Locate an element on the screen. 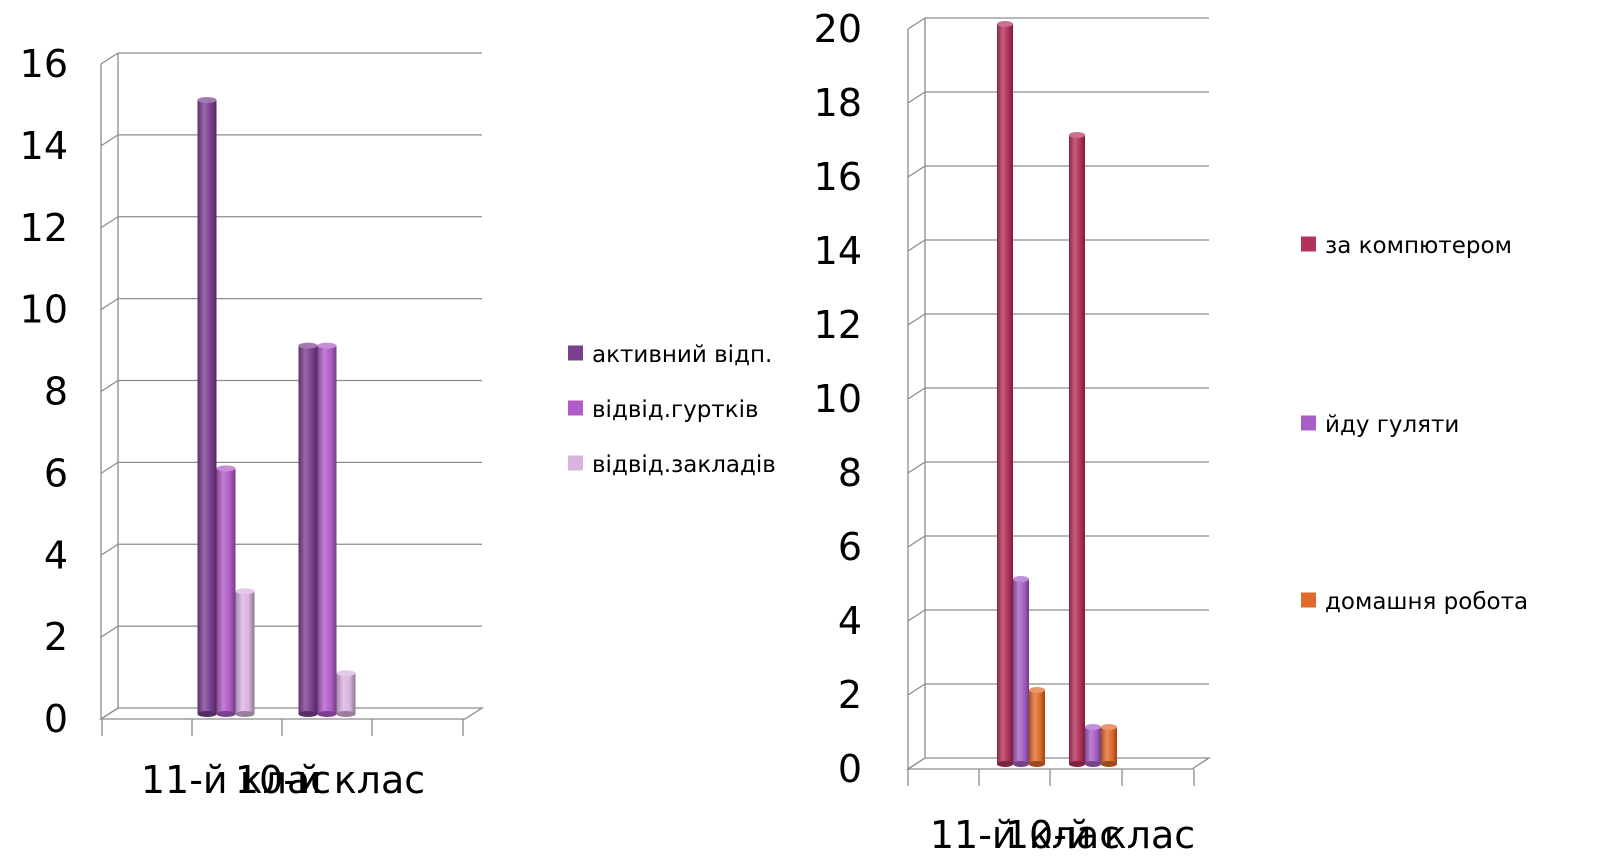 This screenshot has width=1605, height=867. legend-item: за компютером is located at coordinates (1406, 246).